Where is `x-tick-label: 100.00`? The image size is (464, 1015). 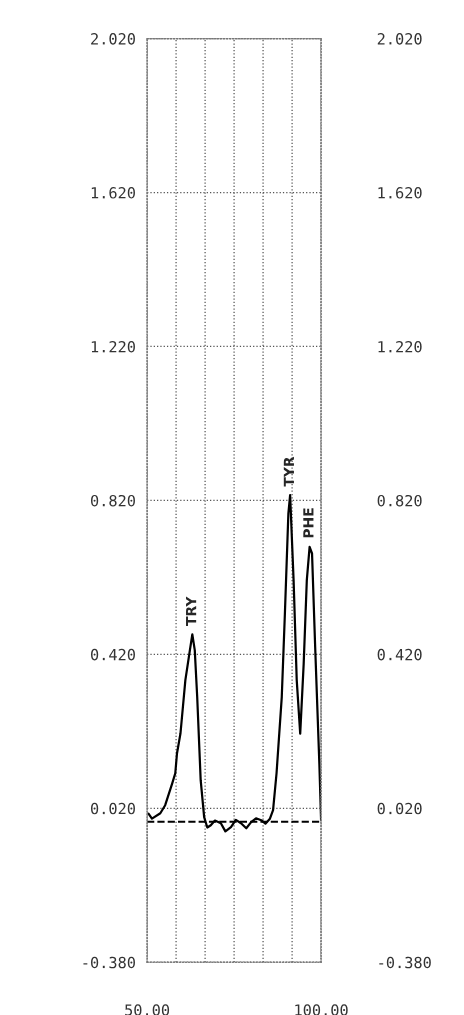 x-tick-label: 100.00 is located at coordinates (321, 1009).